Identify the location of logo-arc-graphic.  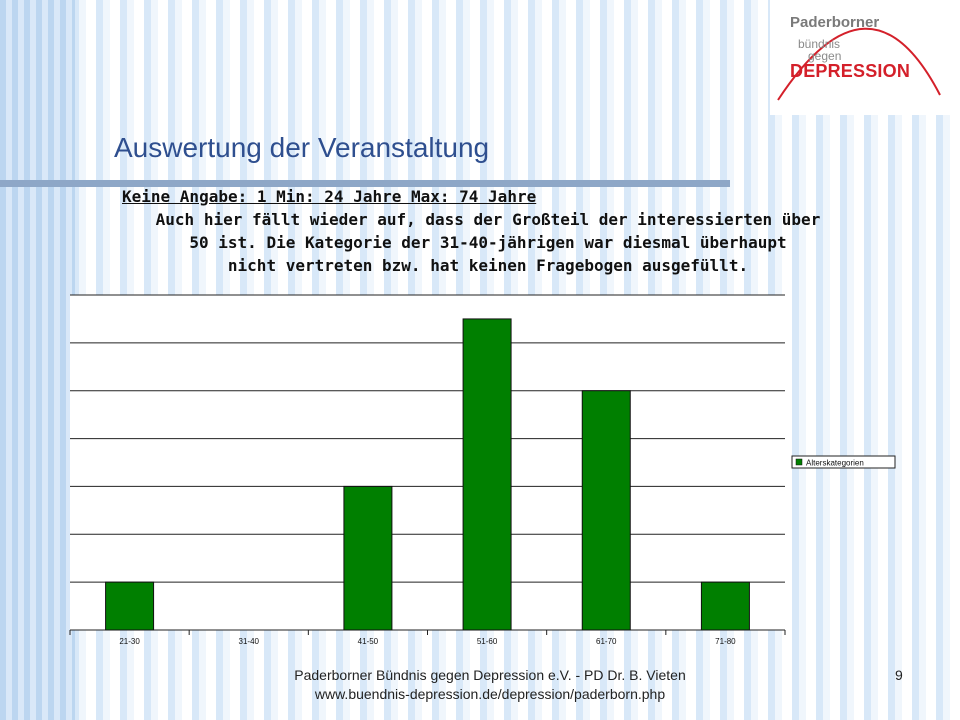
(859, 64).